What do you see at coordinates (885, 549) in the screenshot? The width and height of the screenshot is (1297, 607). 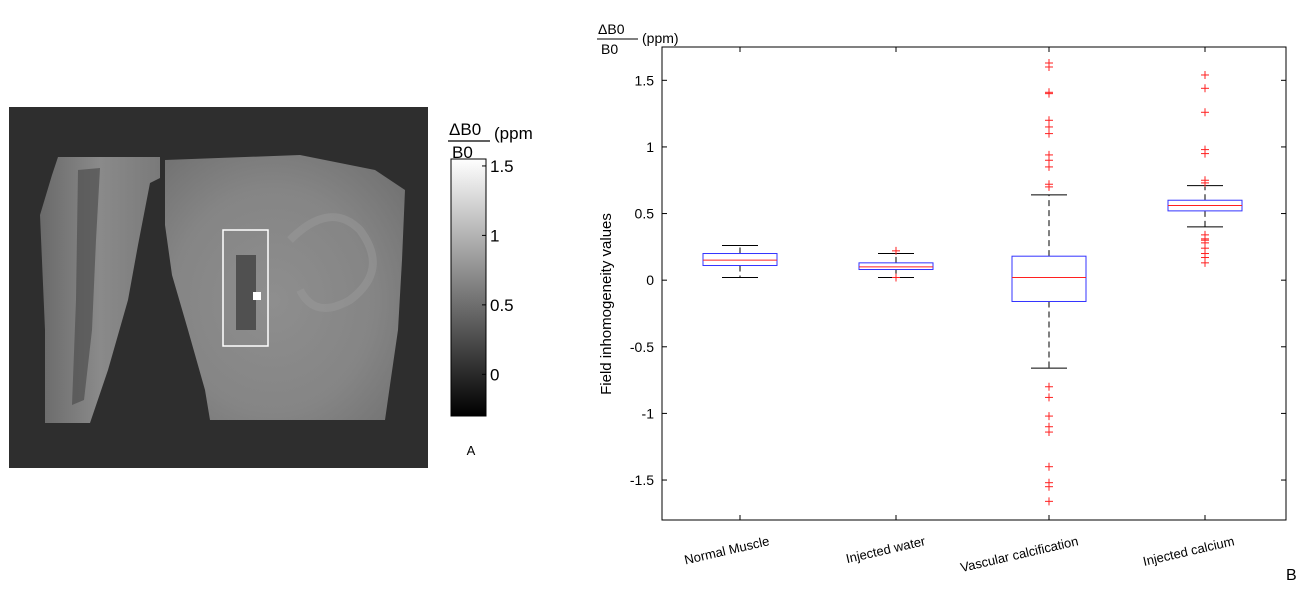 I see `x-tick-label: Injected water` at bounding box center [885, 549].